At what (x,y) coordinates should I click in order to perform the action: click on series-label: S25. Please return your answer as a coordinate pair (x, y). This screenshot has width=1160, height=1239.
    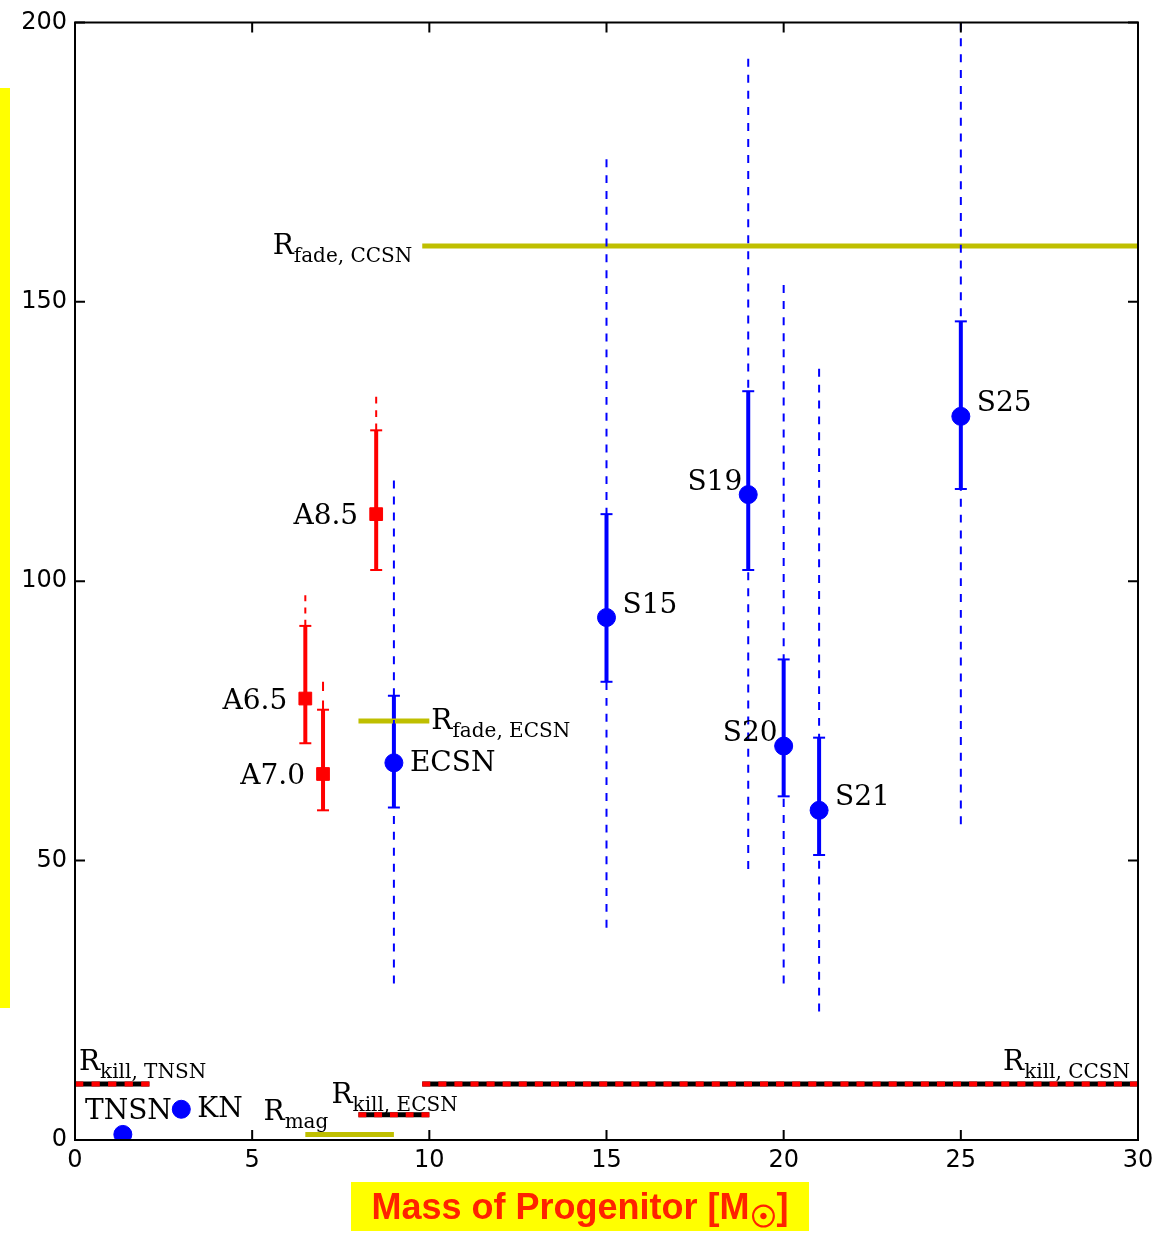
    Looking at the image, I should click on (1004, 402).